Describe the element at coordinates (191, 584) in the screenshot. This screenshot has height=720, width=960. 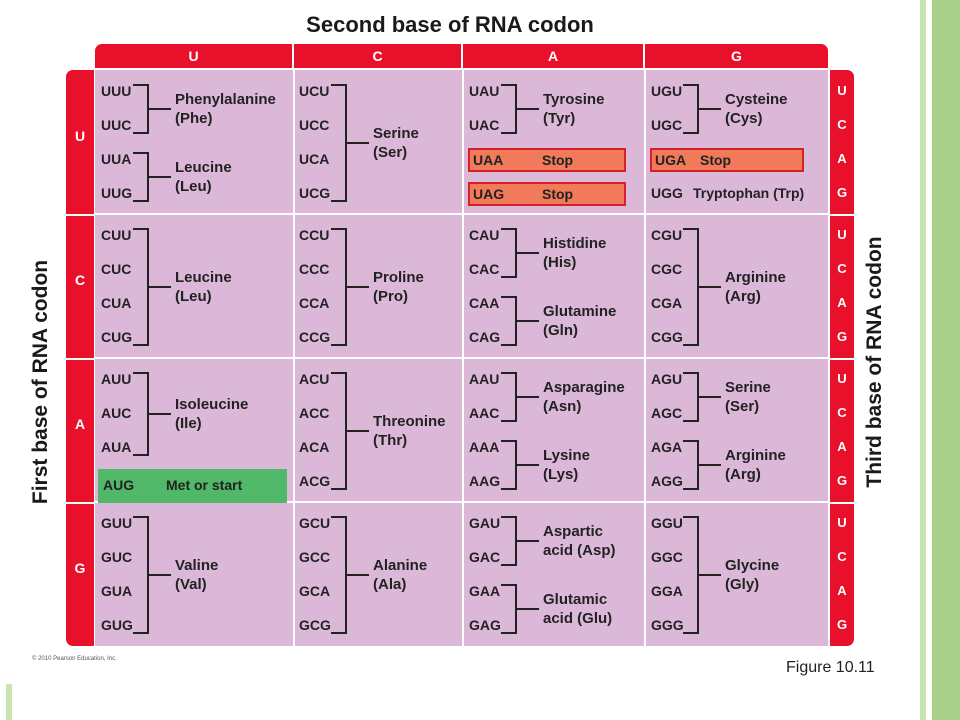
I see `amino-acid-abbr: (Val)` at that location.